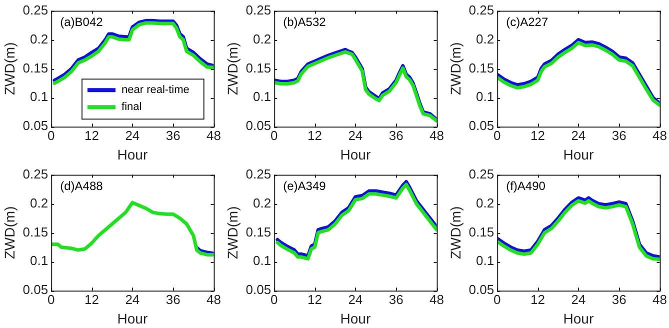 This screenshot has height=328, width=669. Describe the element at coordinates (304, 186) in the screenshot. I see `chart-title: (e)A349` at that location.